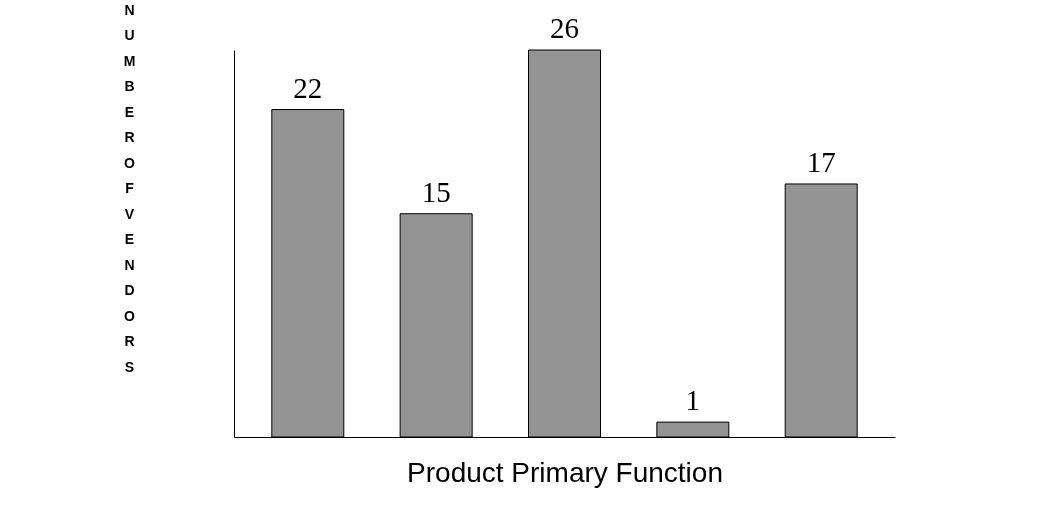  Describe the element at coordinates (436, 191) in the screenshot. I see `data-label: 15` at that location.